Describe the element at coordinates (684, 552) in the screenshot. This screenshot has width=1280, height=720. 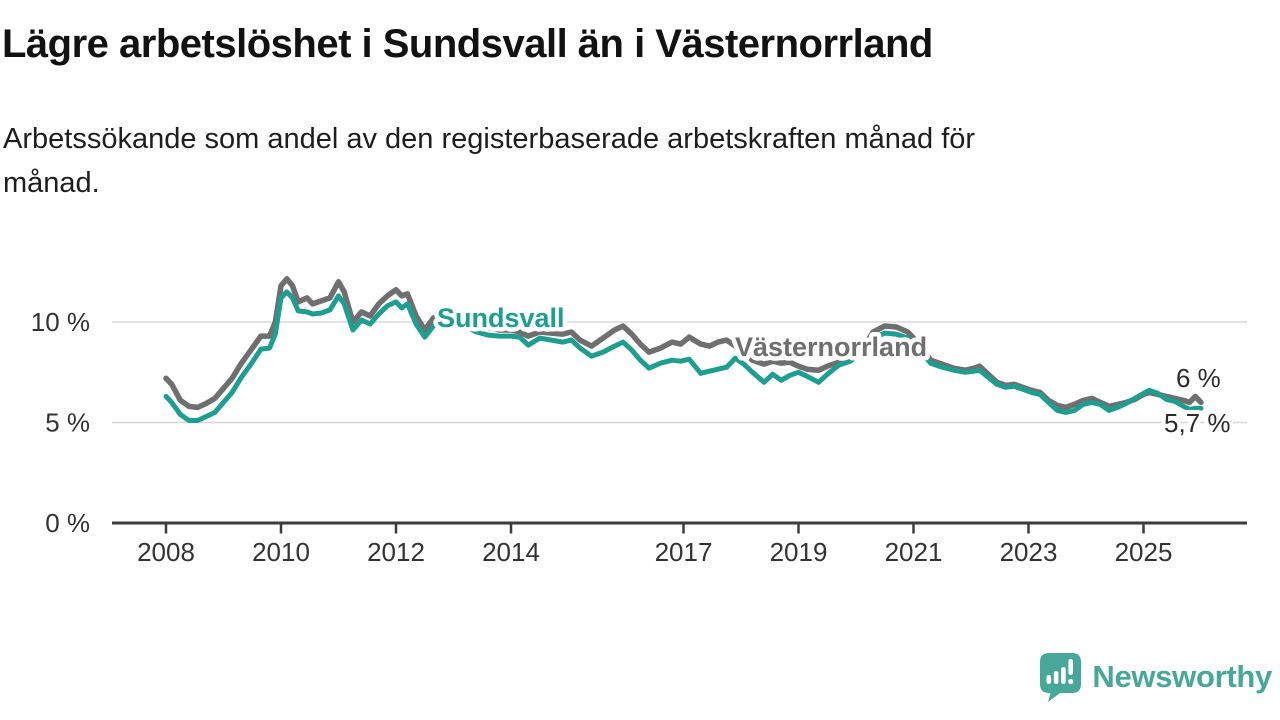
I see `x-tick-label: 2017` at that location.